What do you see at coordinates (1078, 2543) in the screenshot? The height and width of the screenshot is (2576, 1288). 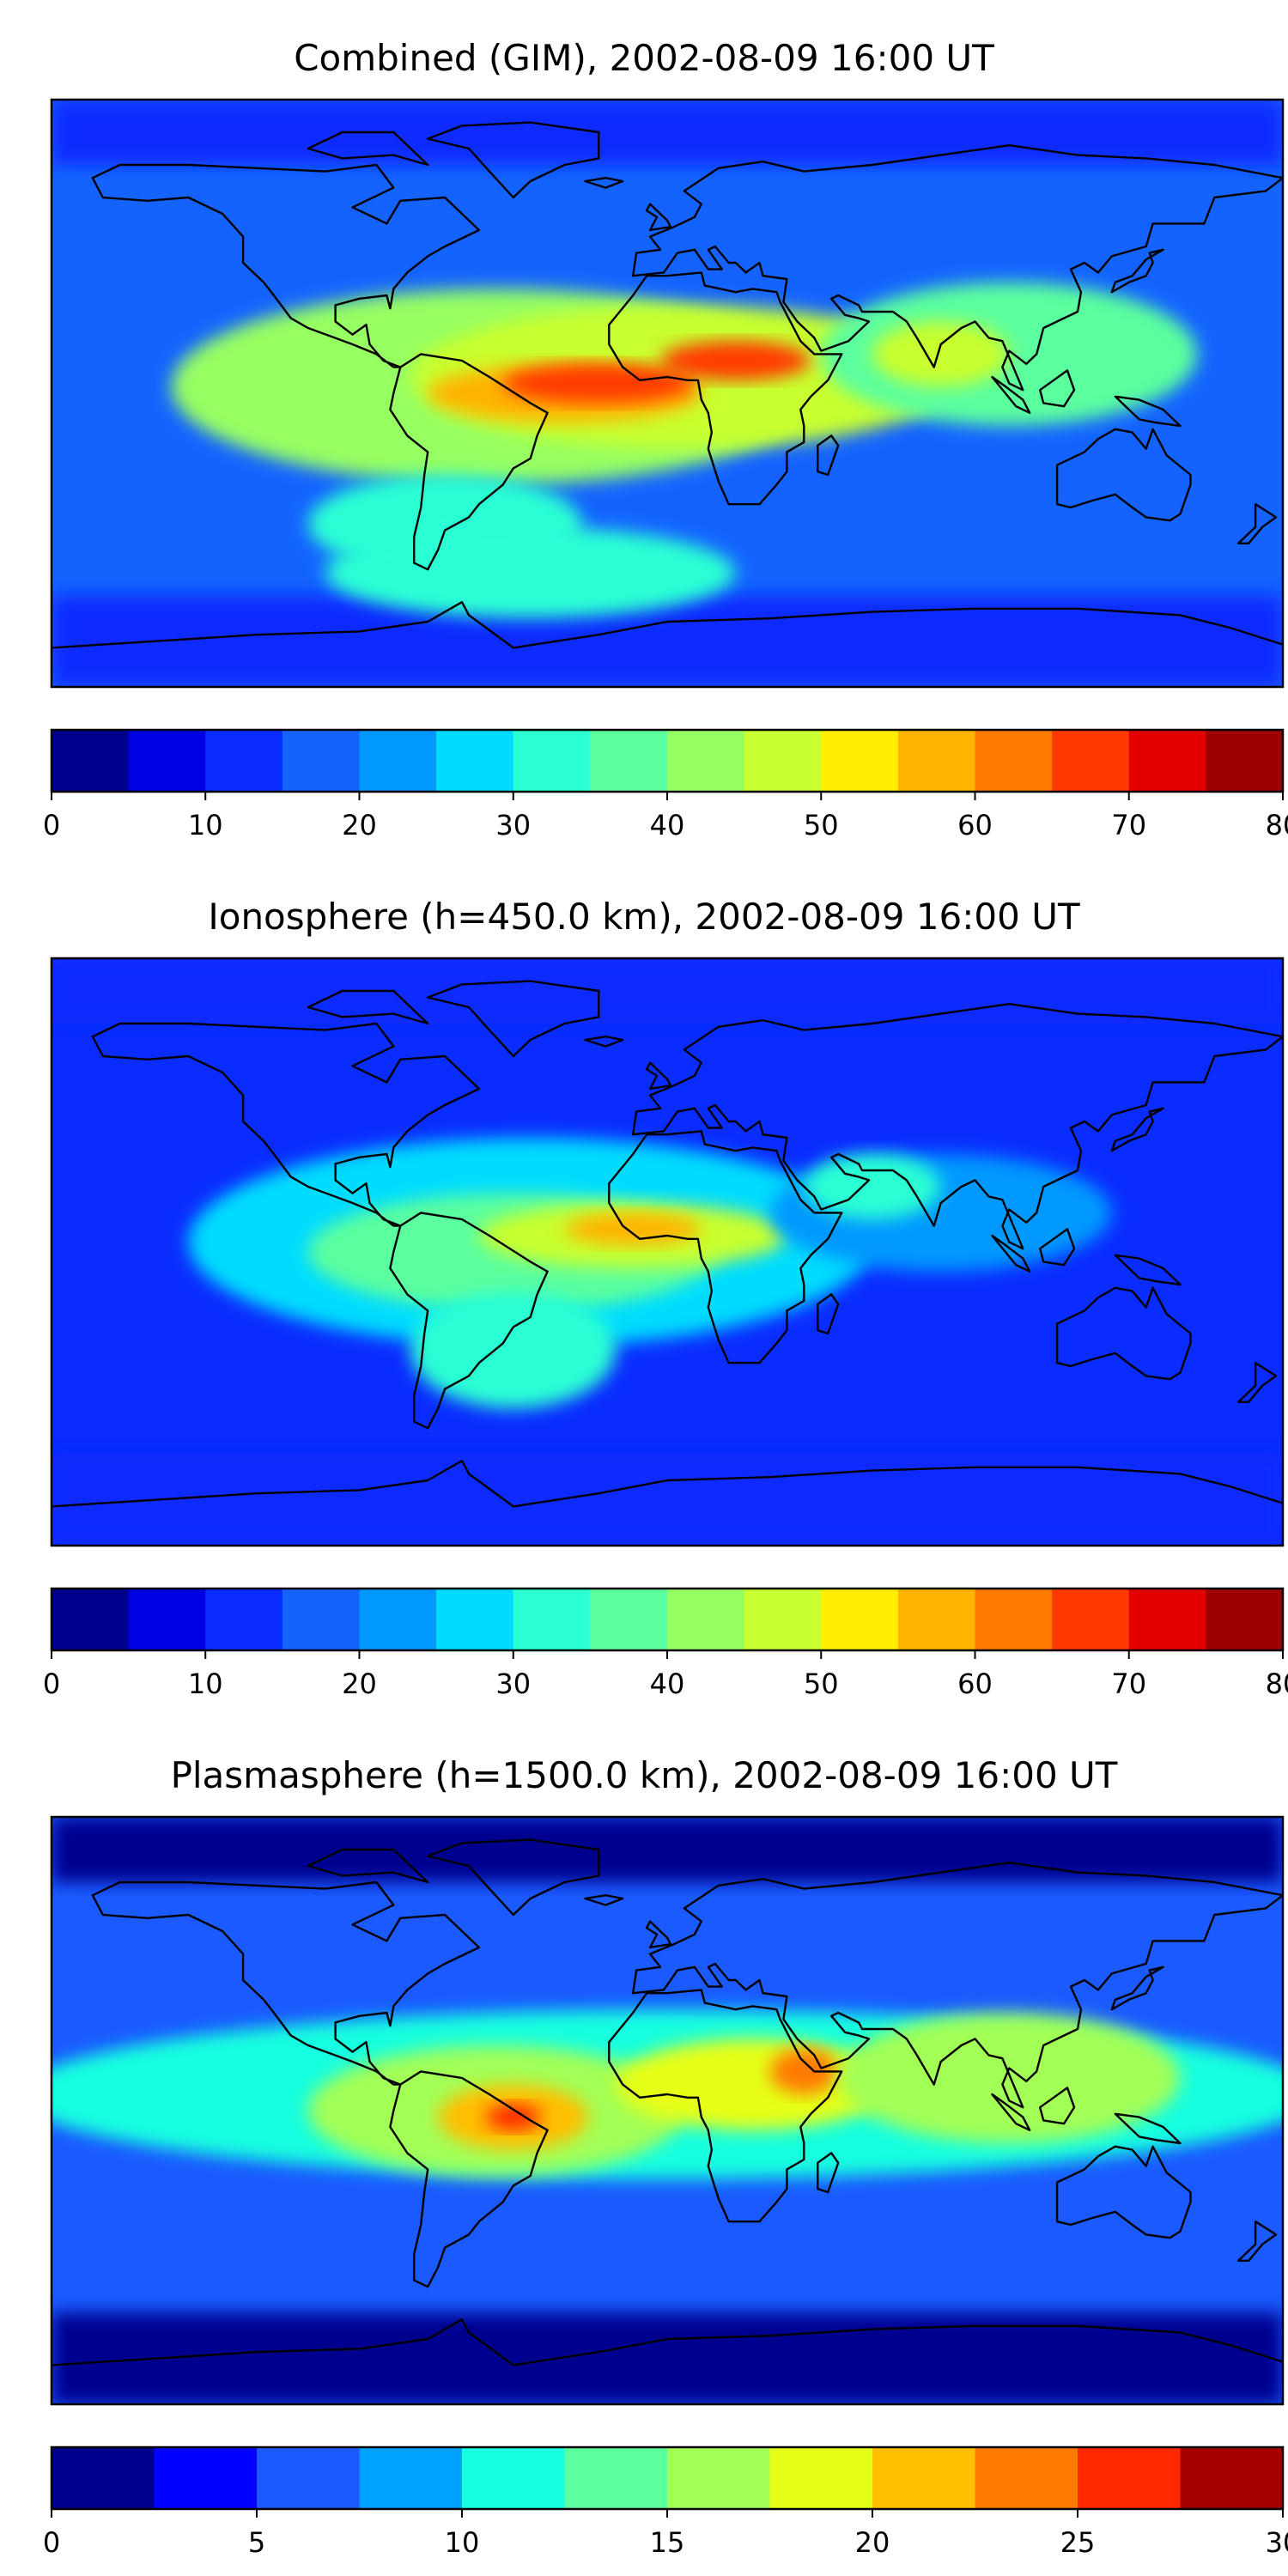 I see `colorbar-tick-label: 25` at bounding box center [1078, 2543].